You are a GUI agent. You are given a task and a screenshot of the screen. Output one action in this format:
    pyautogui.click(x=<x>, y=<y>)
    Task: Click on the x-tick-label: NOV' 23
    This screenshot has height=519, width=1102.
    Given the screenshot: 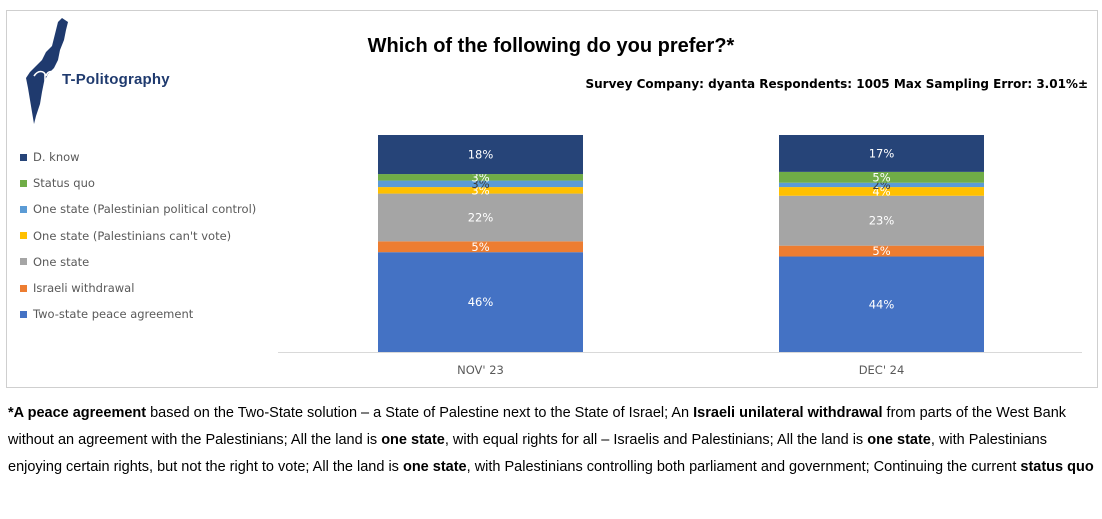 What is the action you would take?
    pyautogui.click(x=480, y=370)
    